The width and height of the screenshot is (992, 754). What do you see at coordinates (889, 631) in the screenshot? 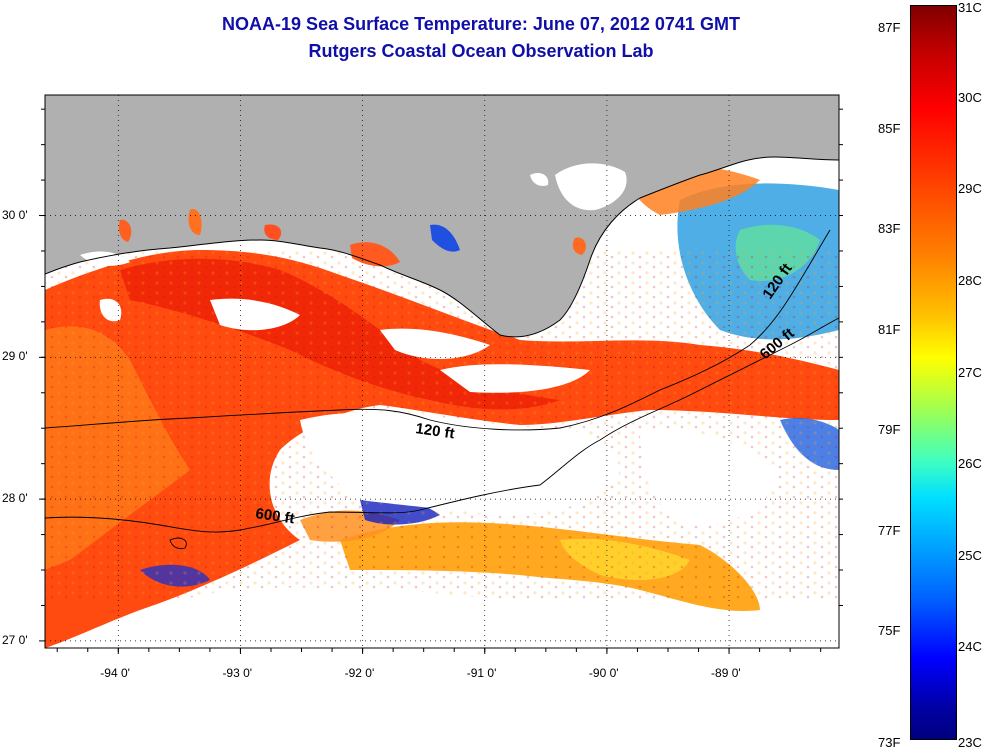
I see `colorbar-f-label: 75F` at bounding box center [889, 631].